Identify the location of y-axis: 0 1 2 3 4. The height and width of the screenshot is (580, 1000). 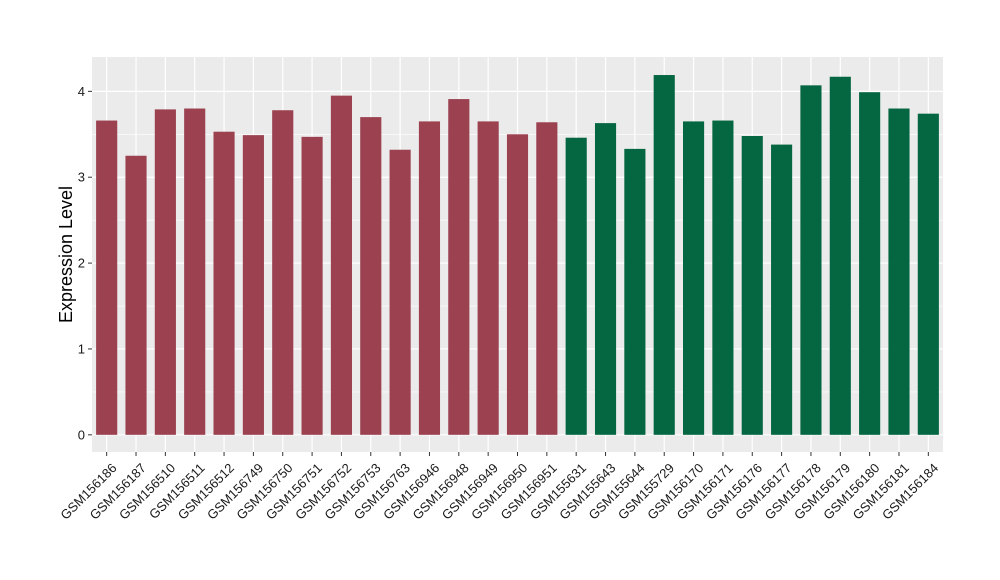
(85, 263).